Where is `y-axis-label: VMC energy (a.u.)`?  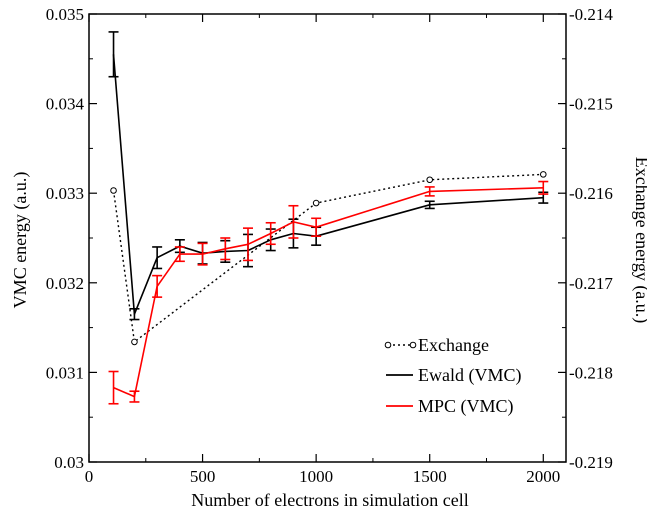 y-axis-label: VMC energy (a.u.) is located at coordinates (20, 240).